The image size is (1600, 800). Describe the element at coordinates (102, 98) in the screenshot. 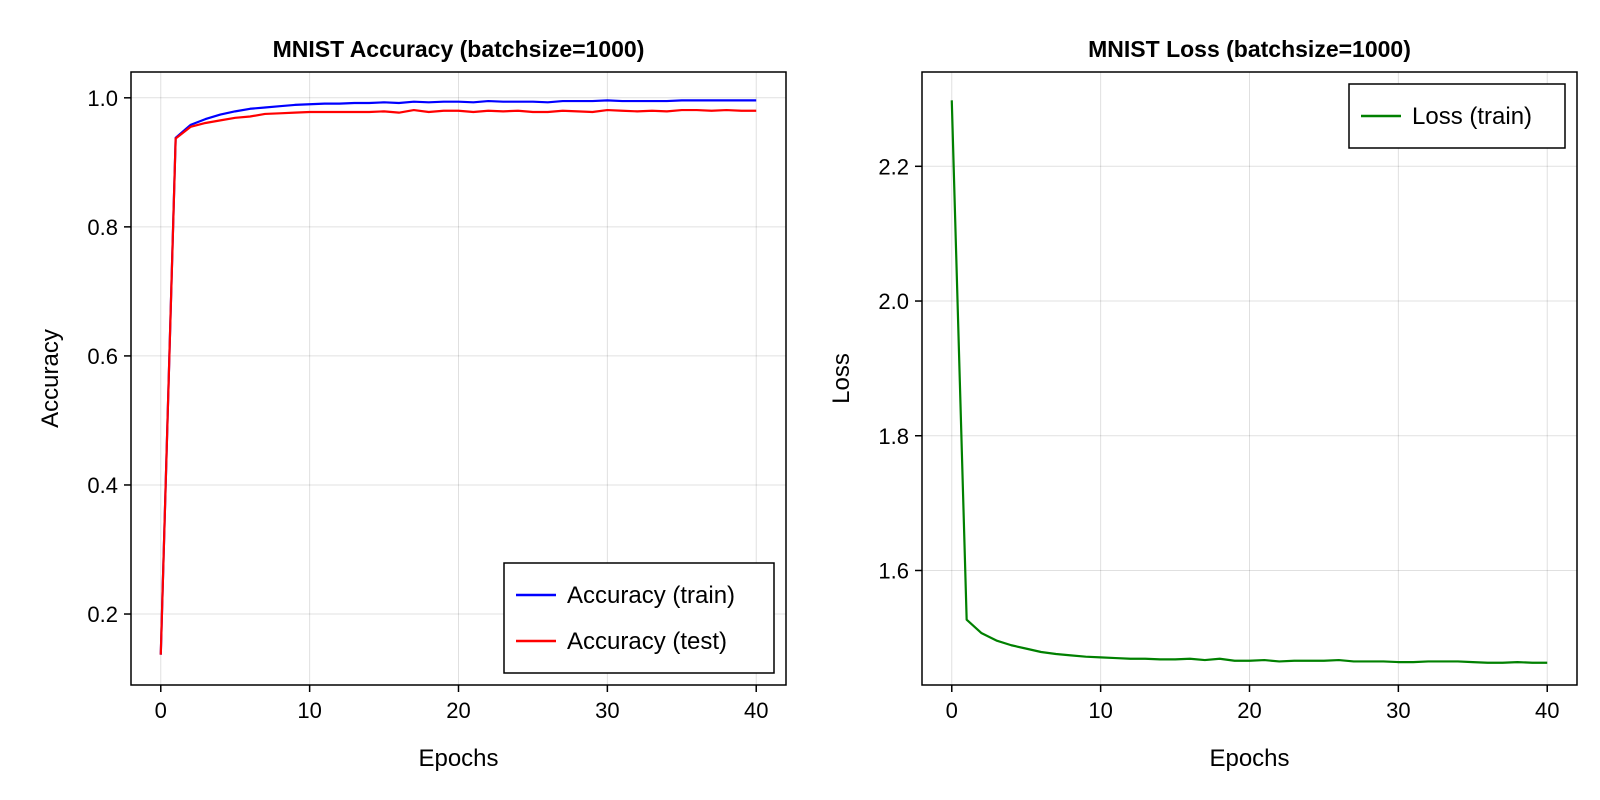

I see `y-tick-label: 1.0` at that location.